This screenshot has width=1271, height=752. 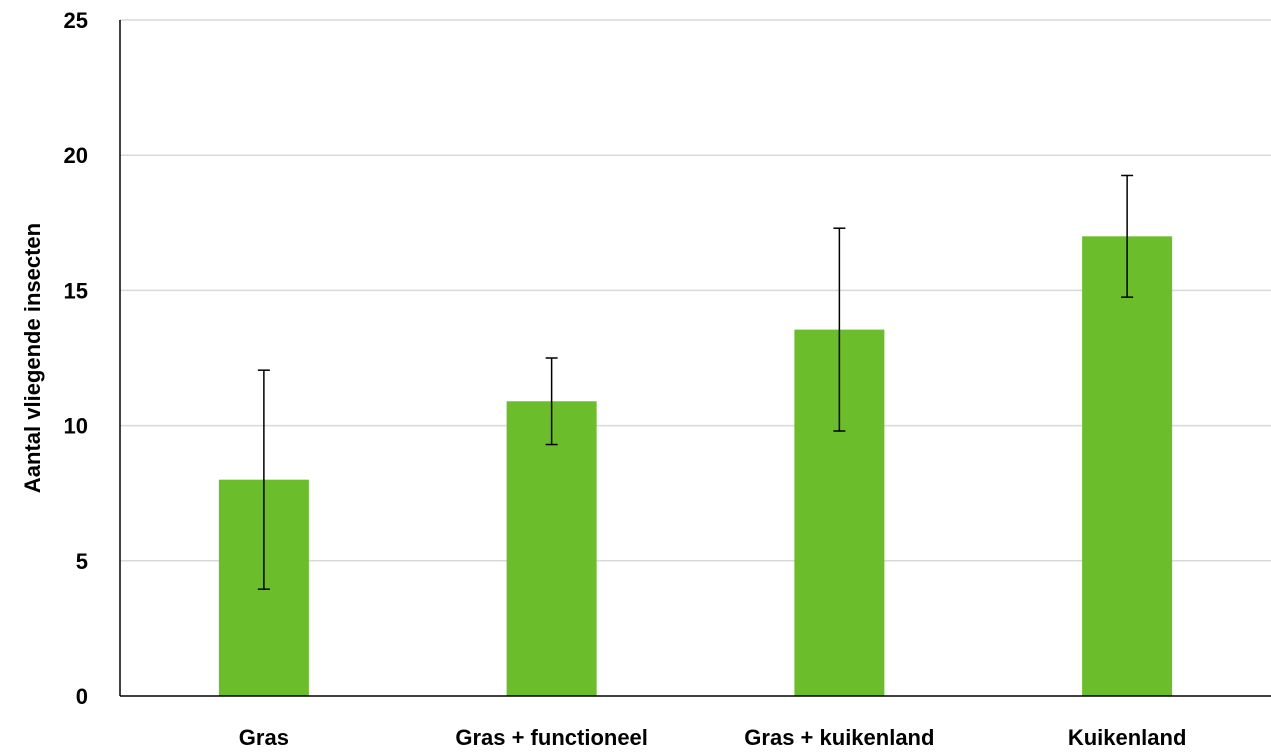 I want to click on y-tick-label: 20, so click(x=76, y=155).